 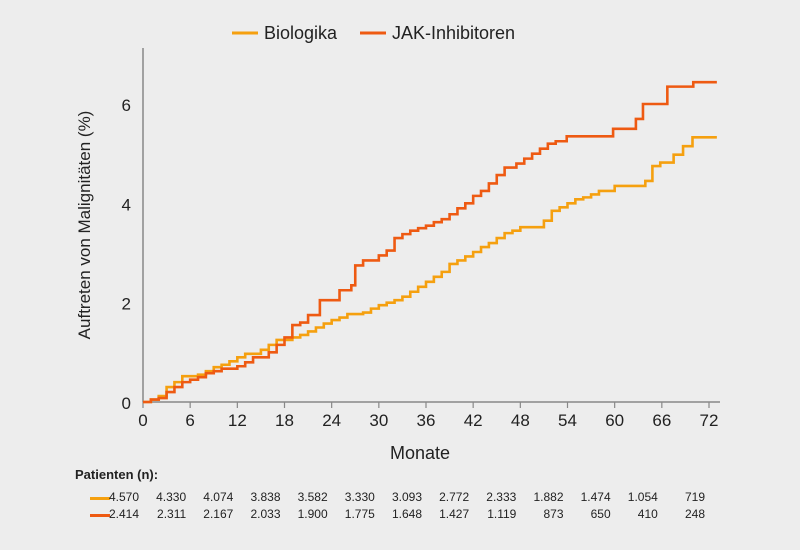 What do you see at coordinates (567, 420) in the screenshot?
I see `x-tick-label: 54` at bounding box center [567, 420].